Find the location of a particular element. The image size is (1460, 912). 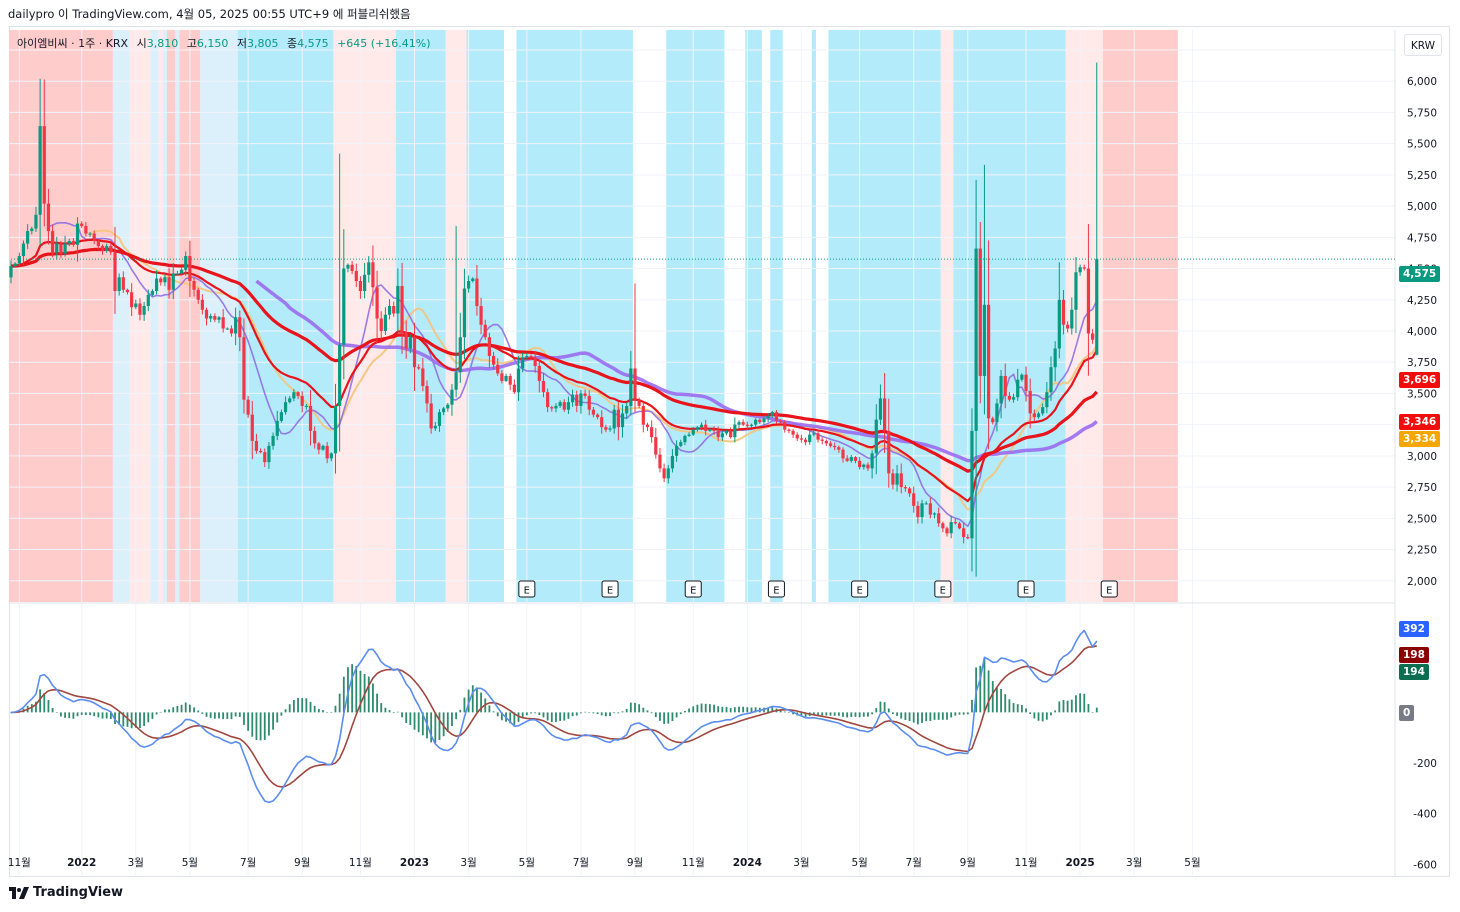

tradingview-logo-icon is located at coordinates (19, 892).